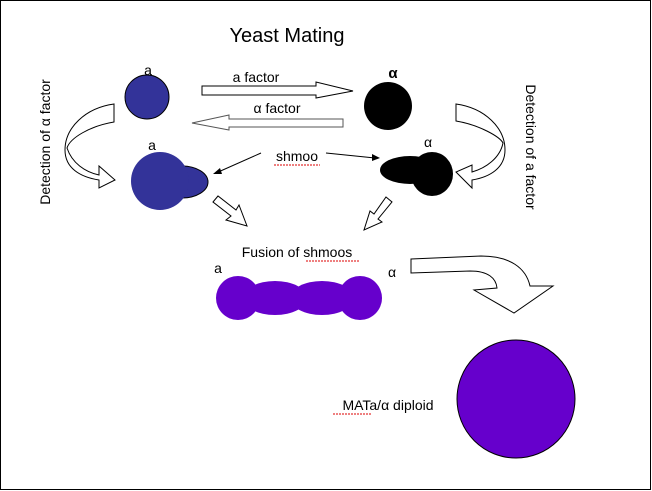 The height and width of the screenshot is (491, 652). I want to click on fused-alpha-label: α, so click(392, 272).